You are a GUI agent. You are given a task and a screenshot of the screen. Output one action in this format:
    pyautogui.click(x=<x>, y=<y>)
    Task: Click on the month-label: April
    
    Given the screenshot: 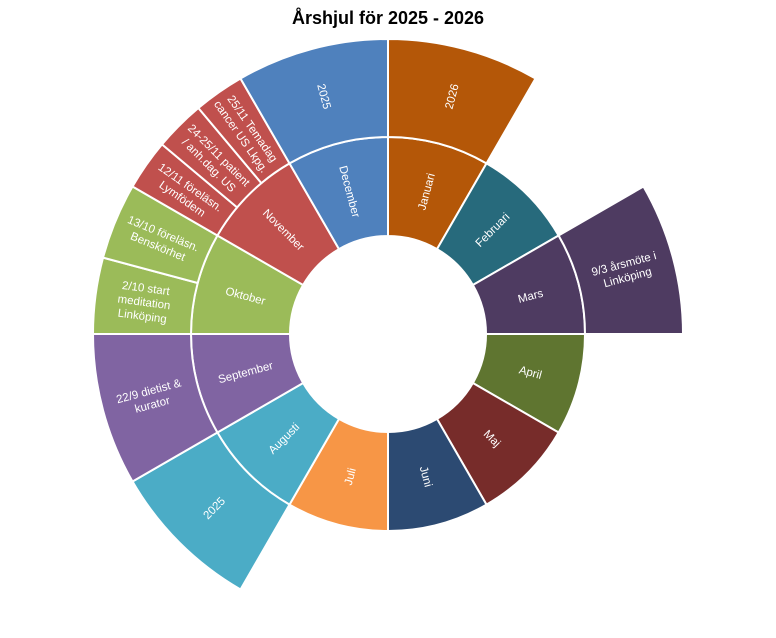 What is the action you would take?
    pyautogui.click(x=530, y=373)
    